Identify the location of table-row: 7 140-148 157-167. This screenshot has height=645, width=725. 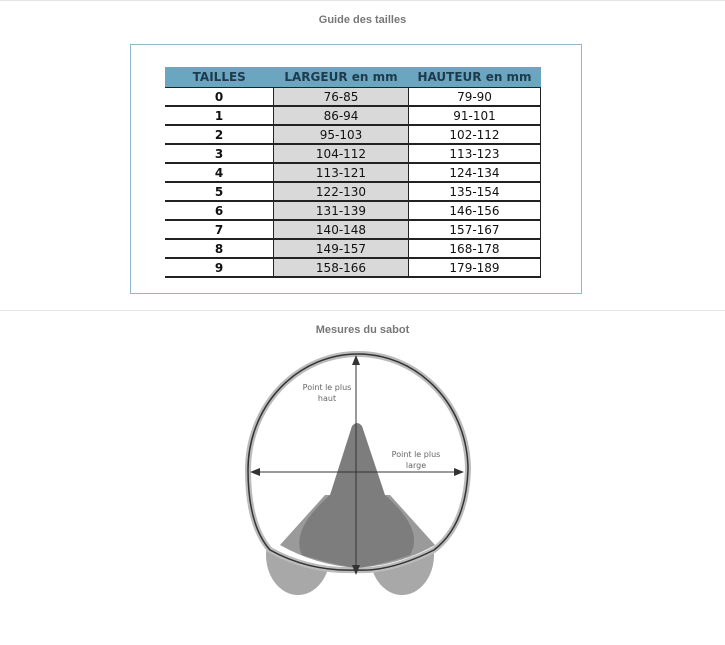
(353, 230).